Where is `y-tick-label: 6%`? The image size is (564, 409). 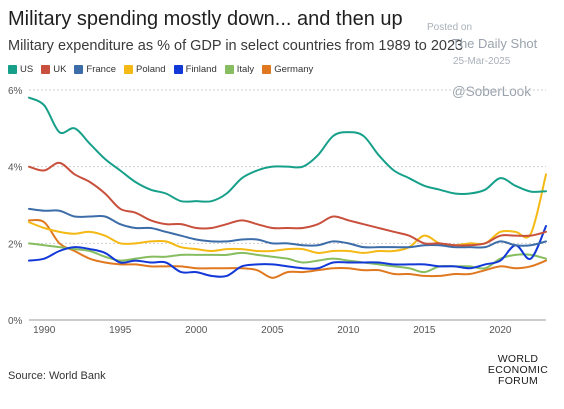
y-tick-label: 6% is located at coordinates (15, 91).